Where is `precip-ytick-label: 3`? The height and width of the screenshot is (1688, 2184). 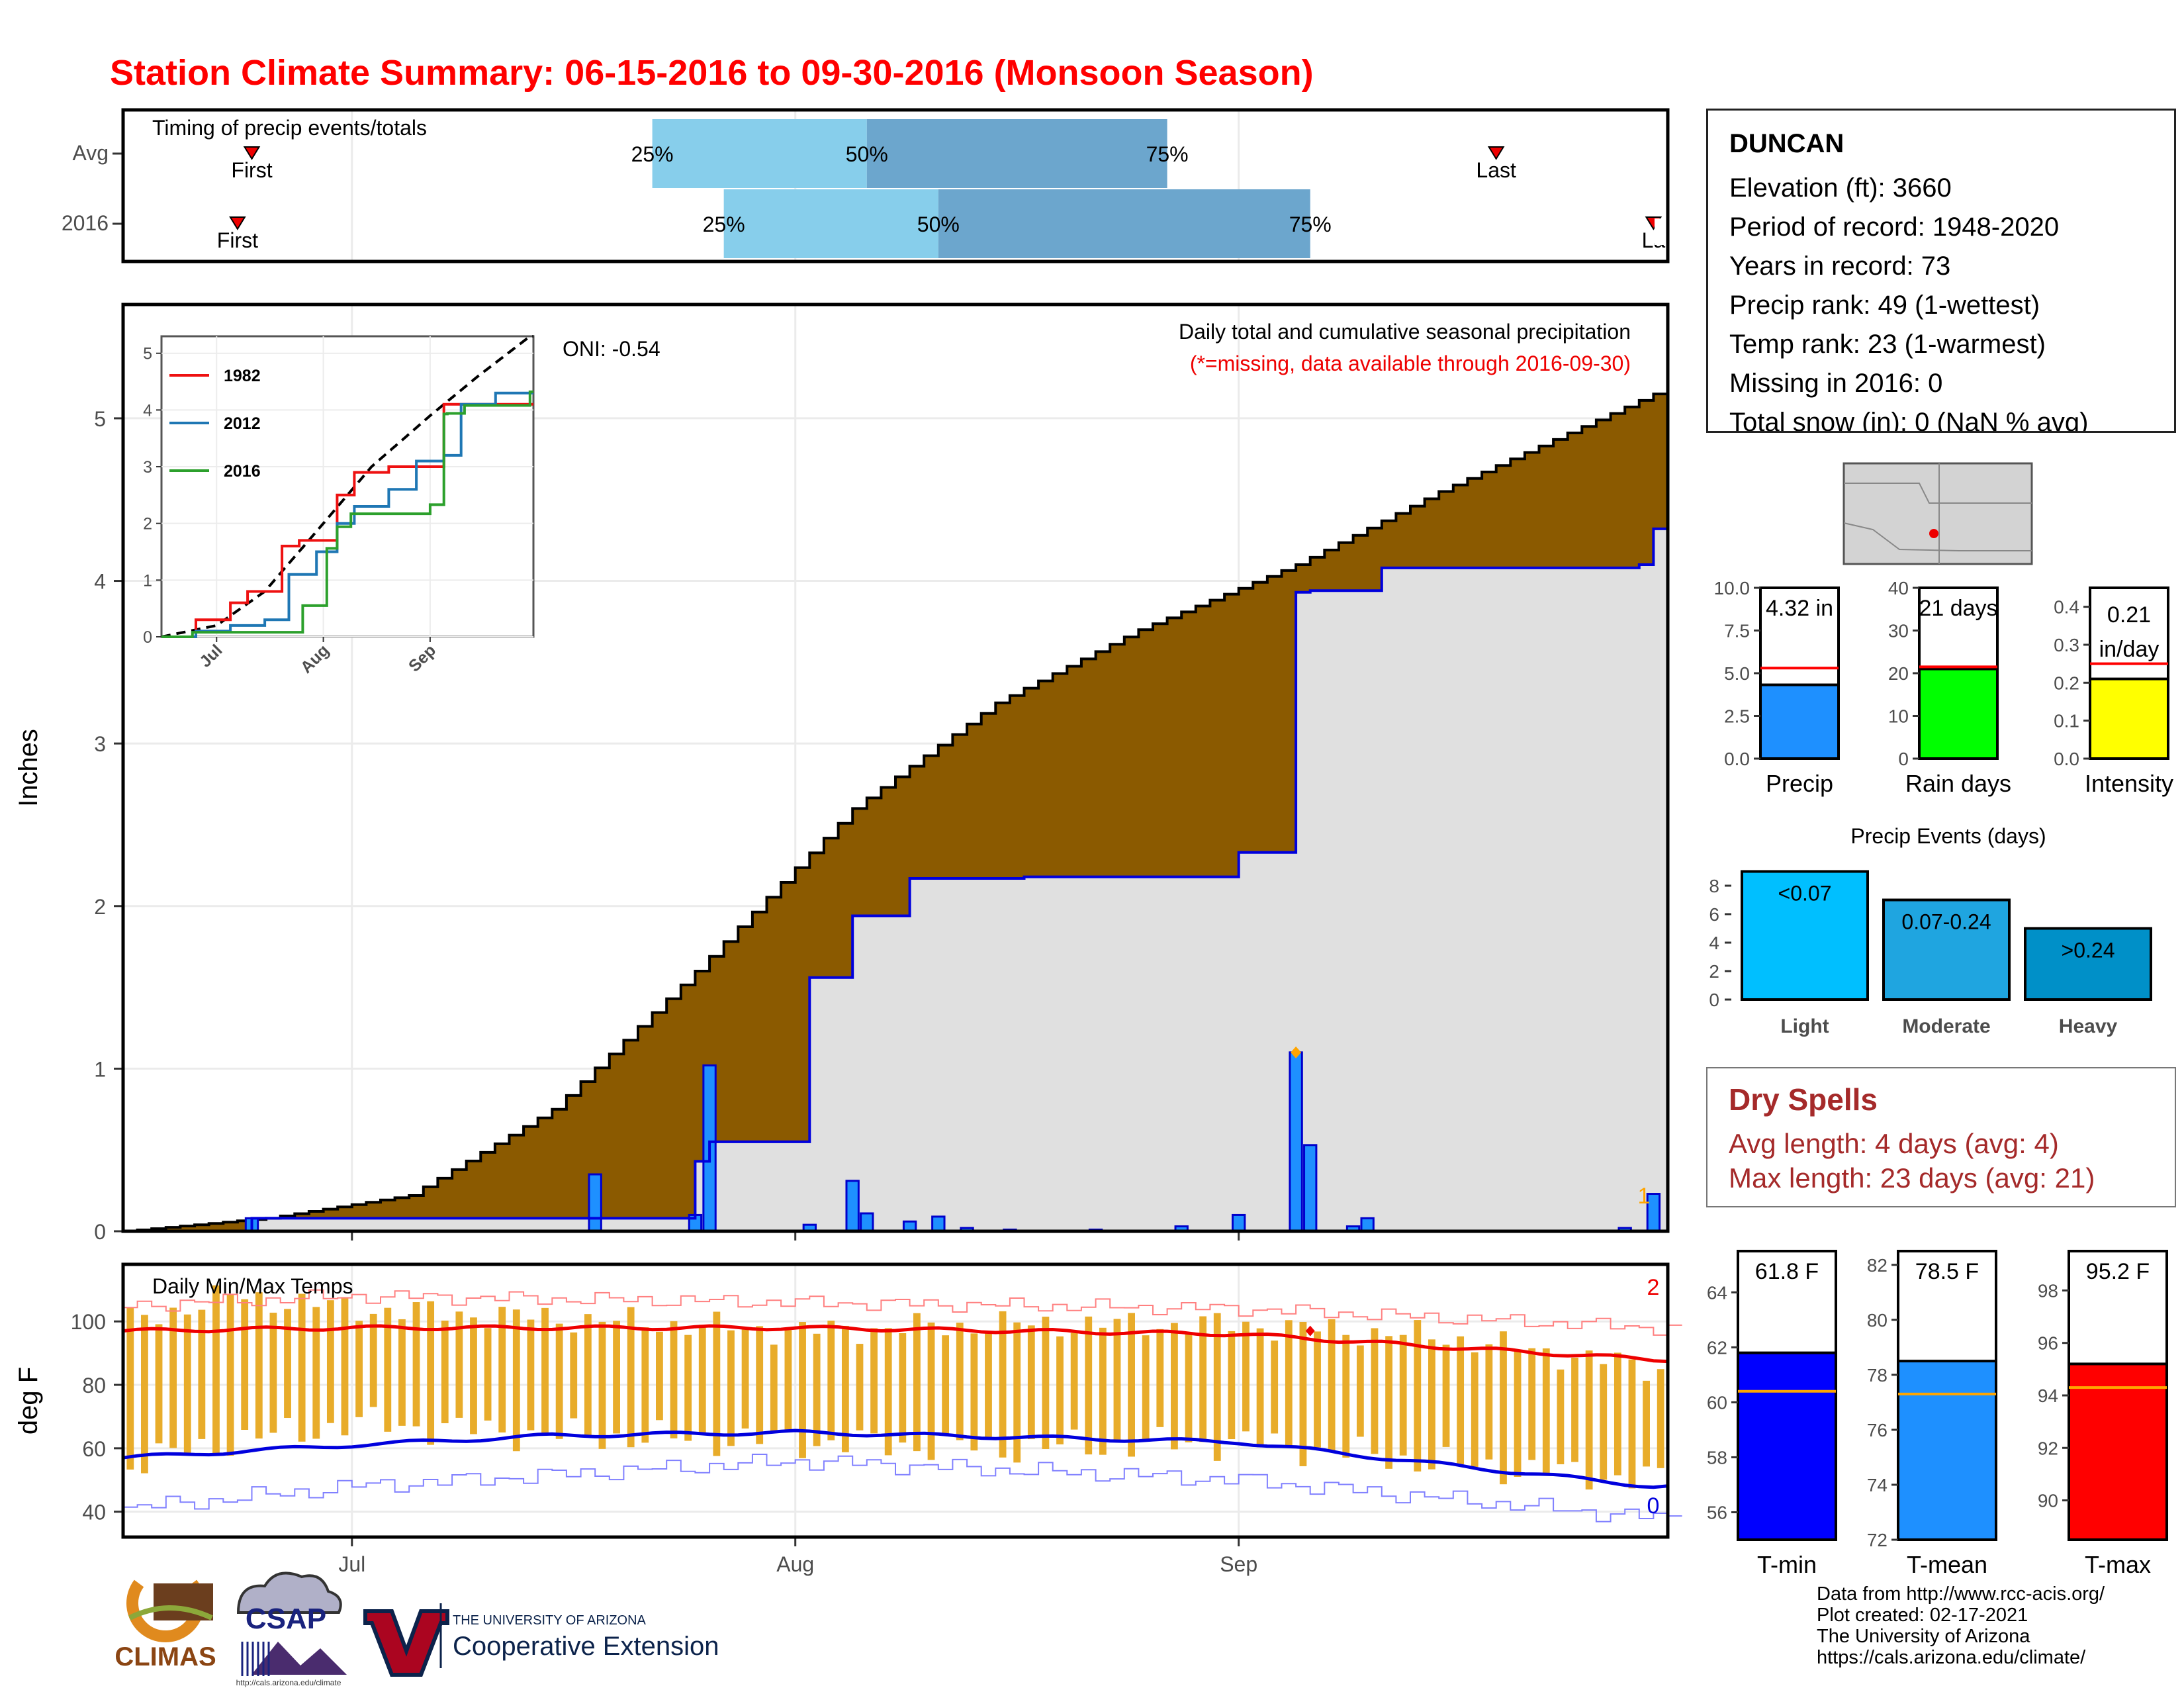 precip-ytick-label: 3 is located at coordinates (100, 744).